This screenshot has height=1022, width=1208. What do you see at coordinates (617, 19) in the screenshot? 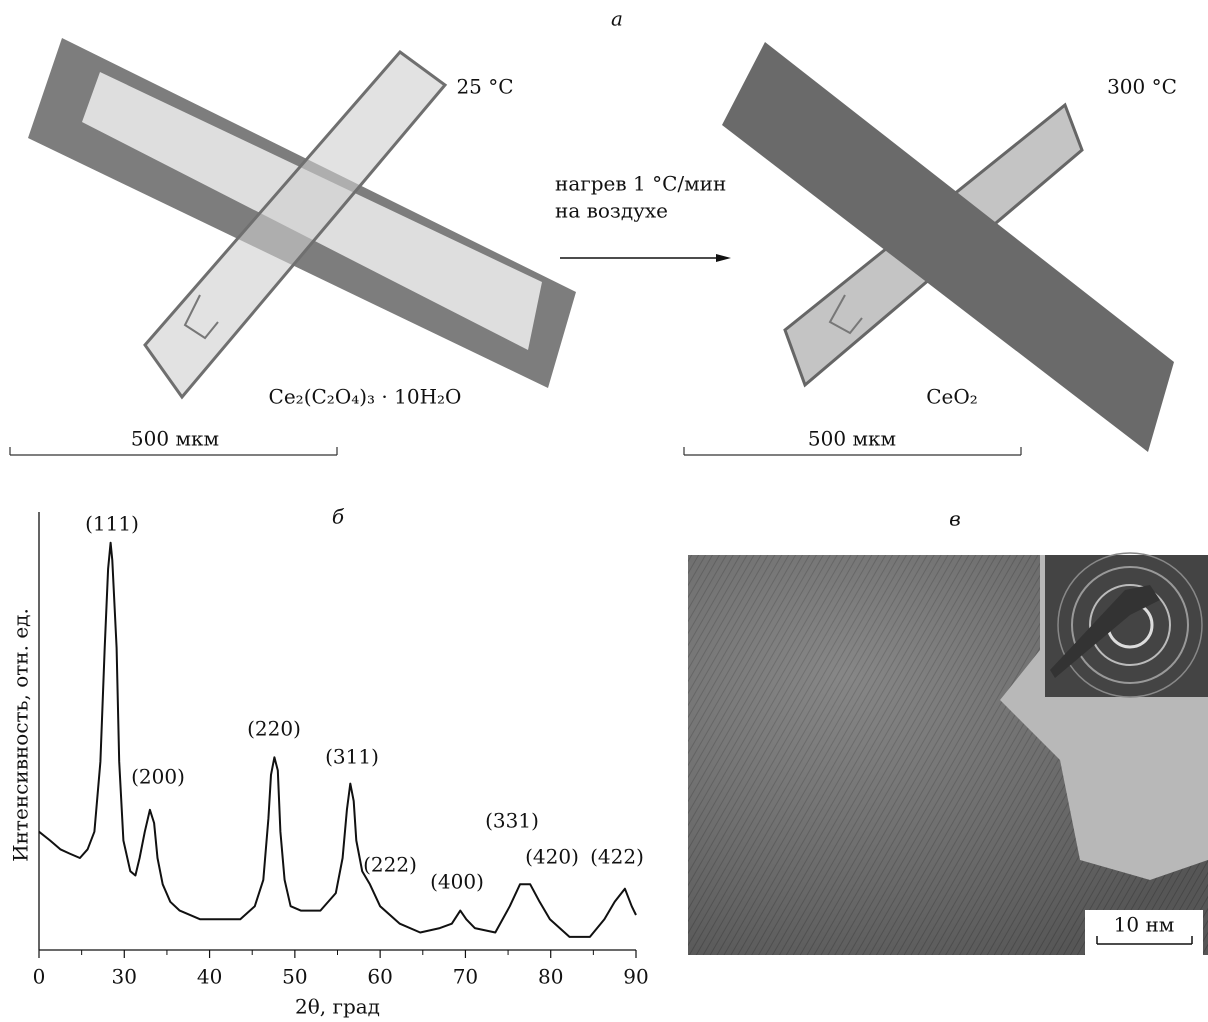
I see `panel-label: а` at bounding box center [617, 19].